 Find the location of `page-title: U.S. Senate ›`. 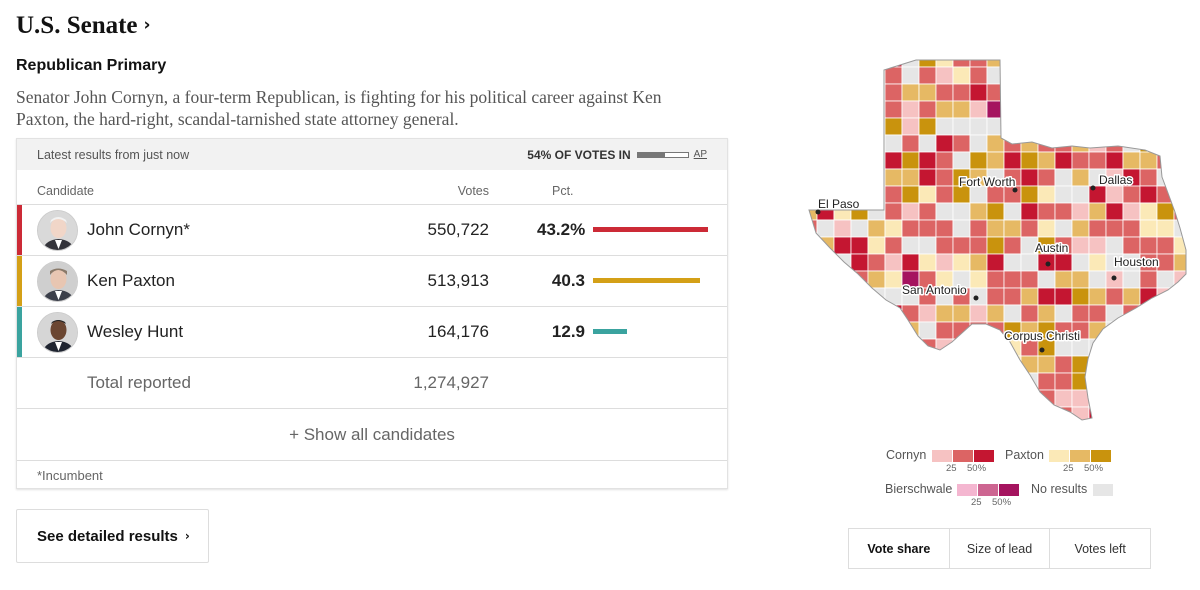

page-title: U.S. Senate › is located at coordinates (83, 26).